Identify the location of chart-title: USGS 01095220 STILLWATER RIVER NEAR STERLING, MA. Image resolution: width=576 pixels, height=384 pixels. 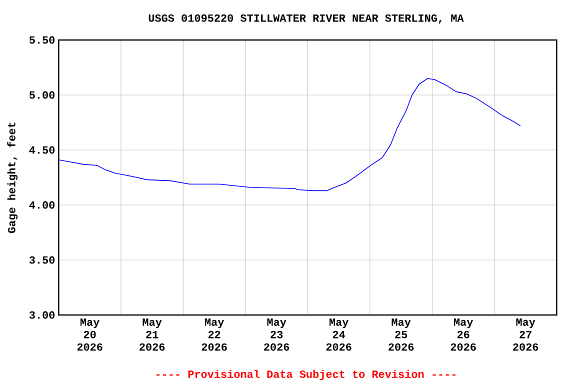
(306, 19).